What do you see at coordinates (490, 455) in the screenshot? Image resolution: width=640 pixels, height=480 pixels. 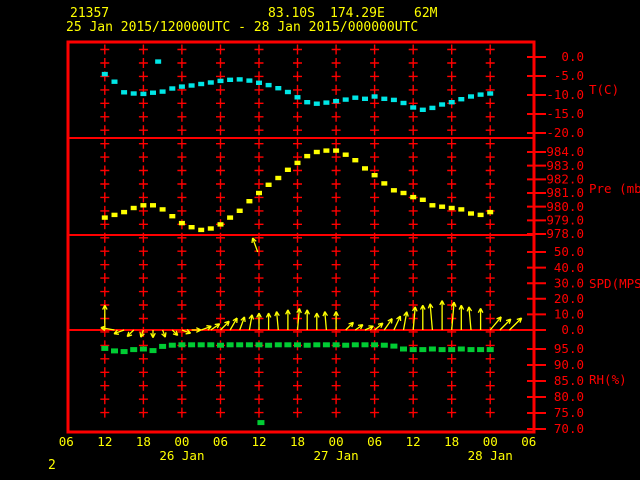 I see `x-axis-day-label: 28 Jan` at bounding box center [490, 455].